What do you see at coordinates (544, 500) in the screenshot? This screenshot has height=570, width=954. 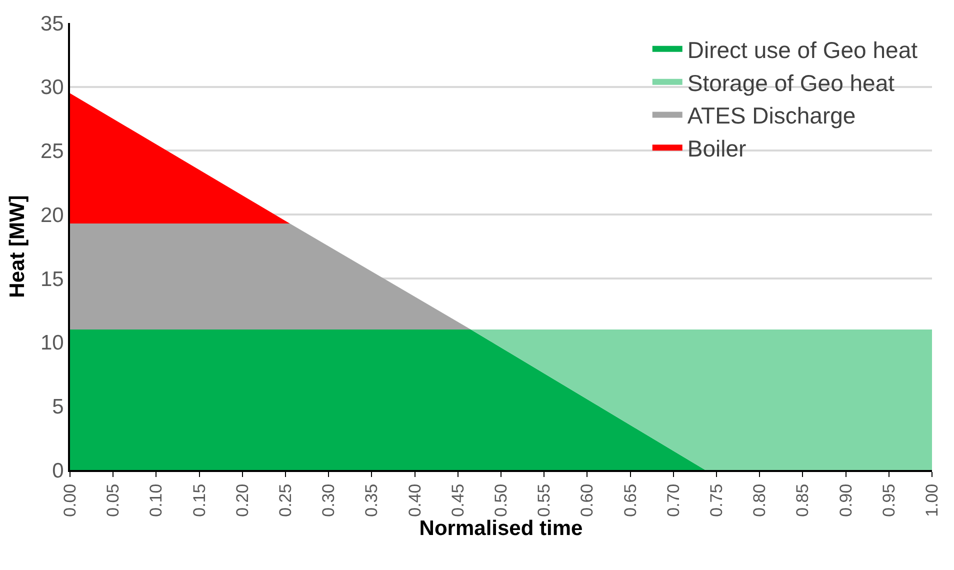 I see `x-tick-label: 0.55` at bounding box center [544, 500].